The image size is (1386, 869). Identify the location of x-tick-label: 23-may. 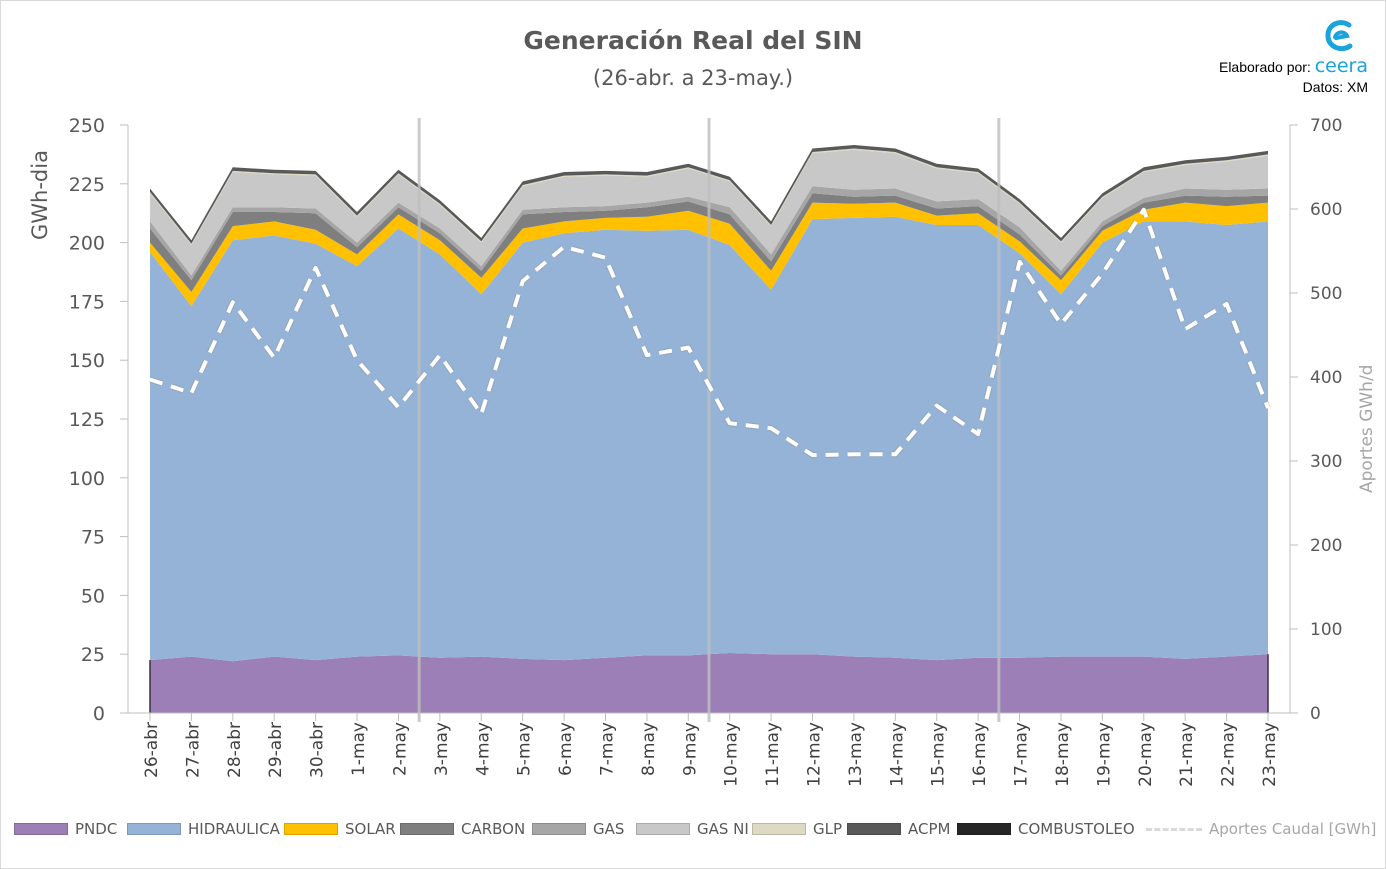
(1270, 754).